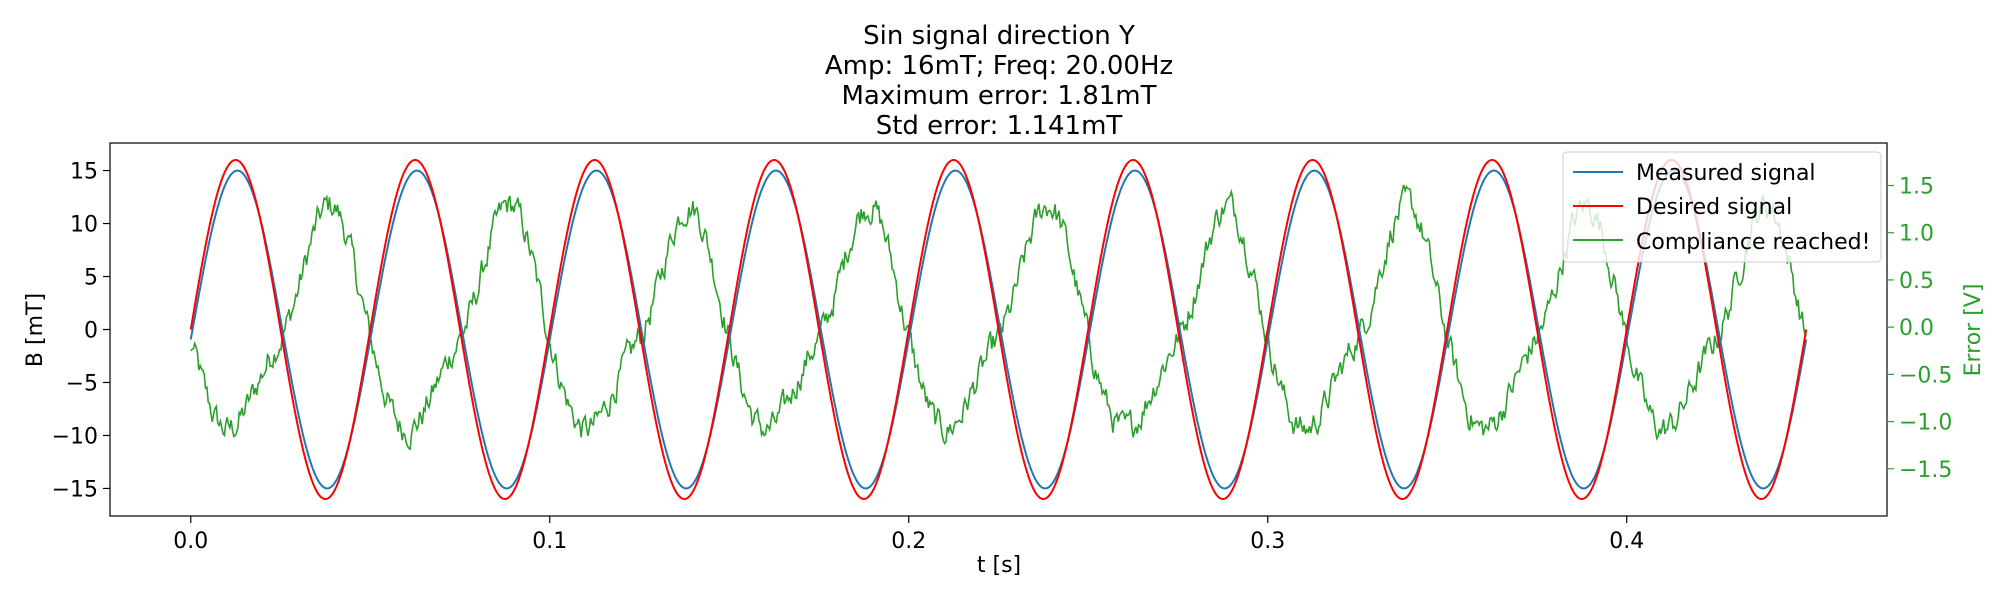 Image resolution: width=2000 pixels, height=600 pixels. What do you see at coordinates (1916, 328) in the screenshot?
I see `y2-tick-label: 0.0` at bounding box center [1916, 328].